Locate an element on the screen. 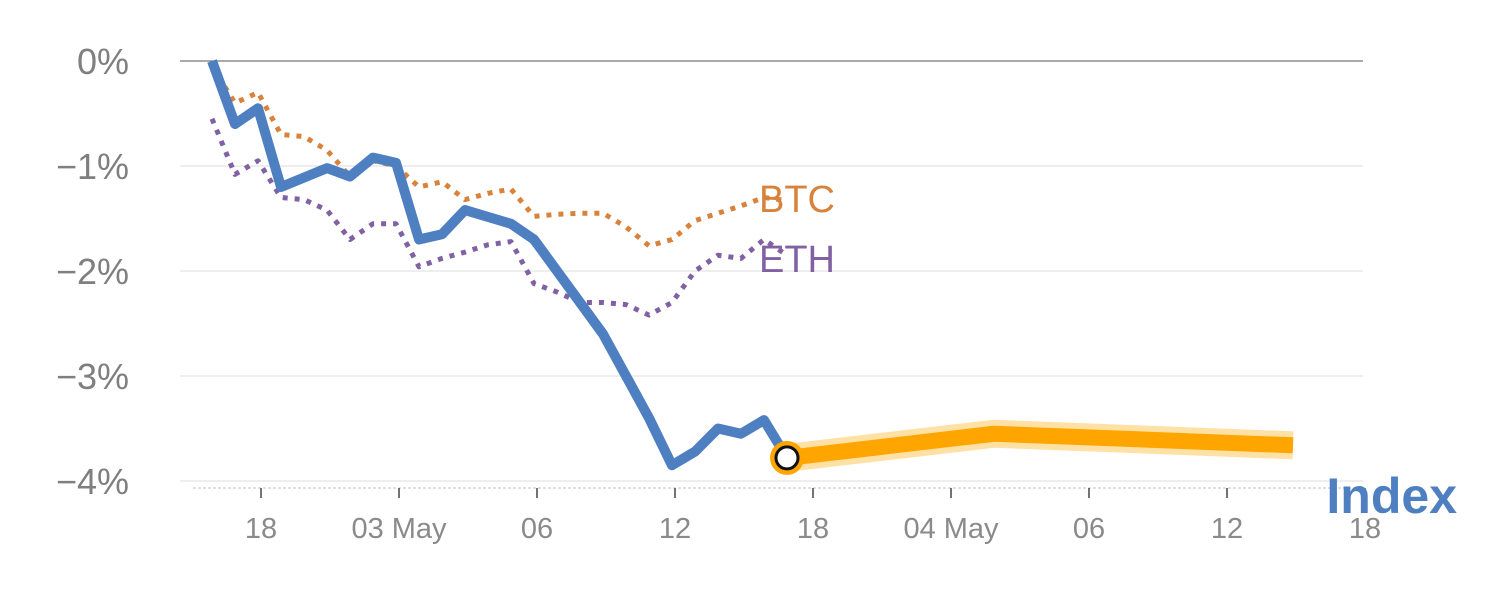  current-marker is located at coordinates (787, 457).